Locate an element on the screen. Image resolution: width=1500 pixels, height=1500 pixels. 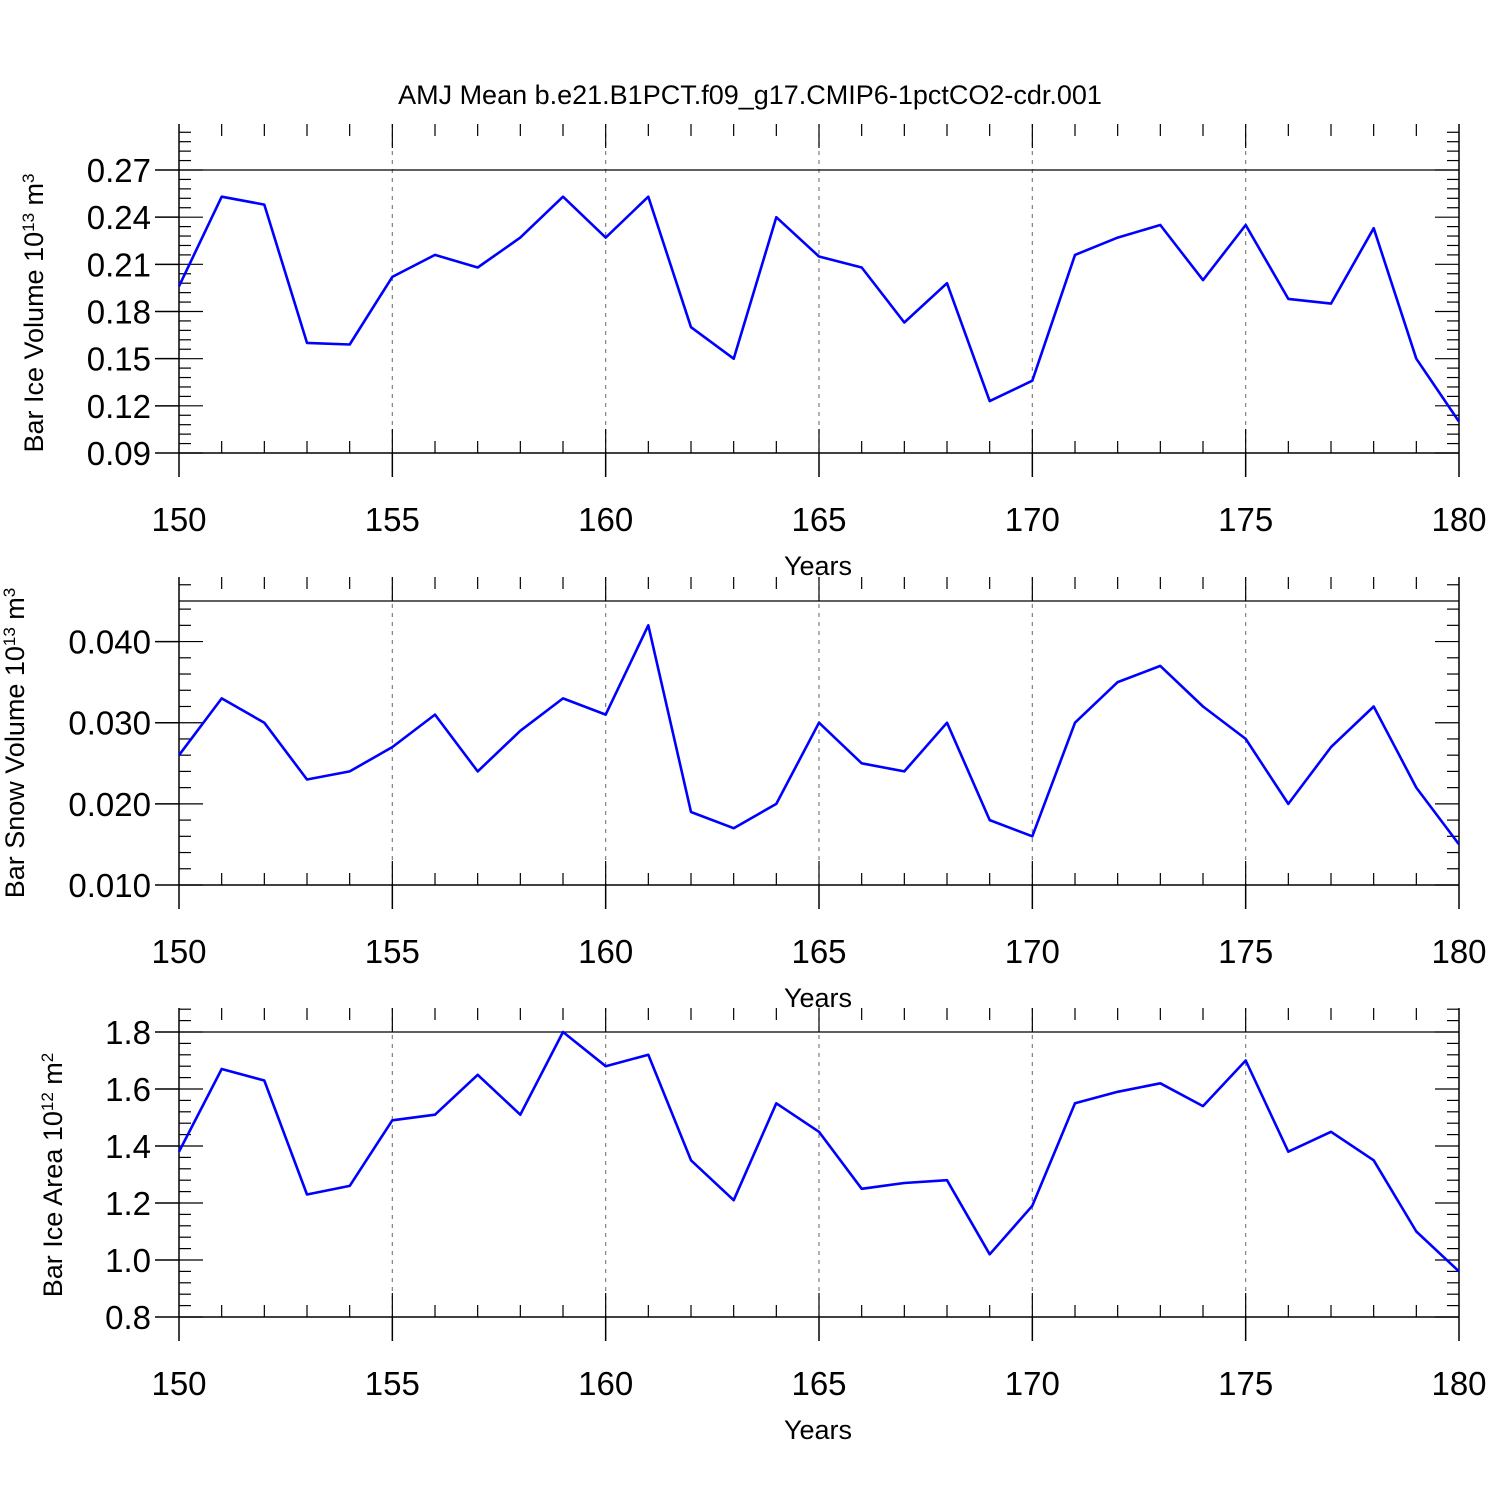
y-tick-label: 1.4 is located at coordinates (128, 1146).